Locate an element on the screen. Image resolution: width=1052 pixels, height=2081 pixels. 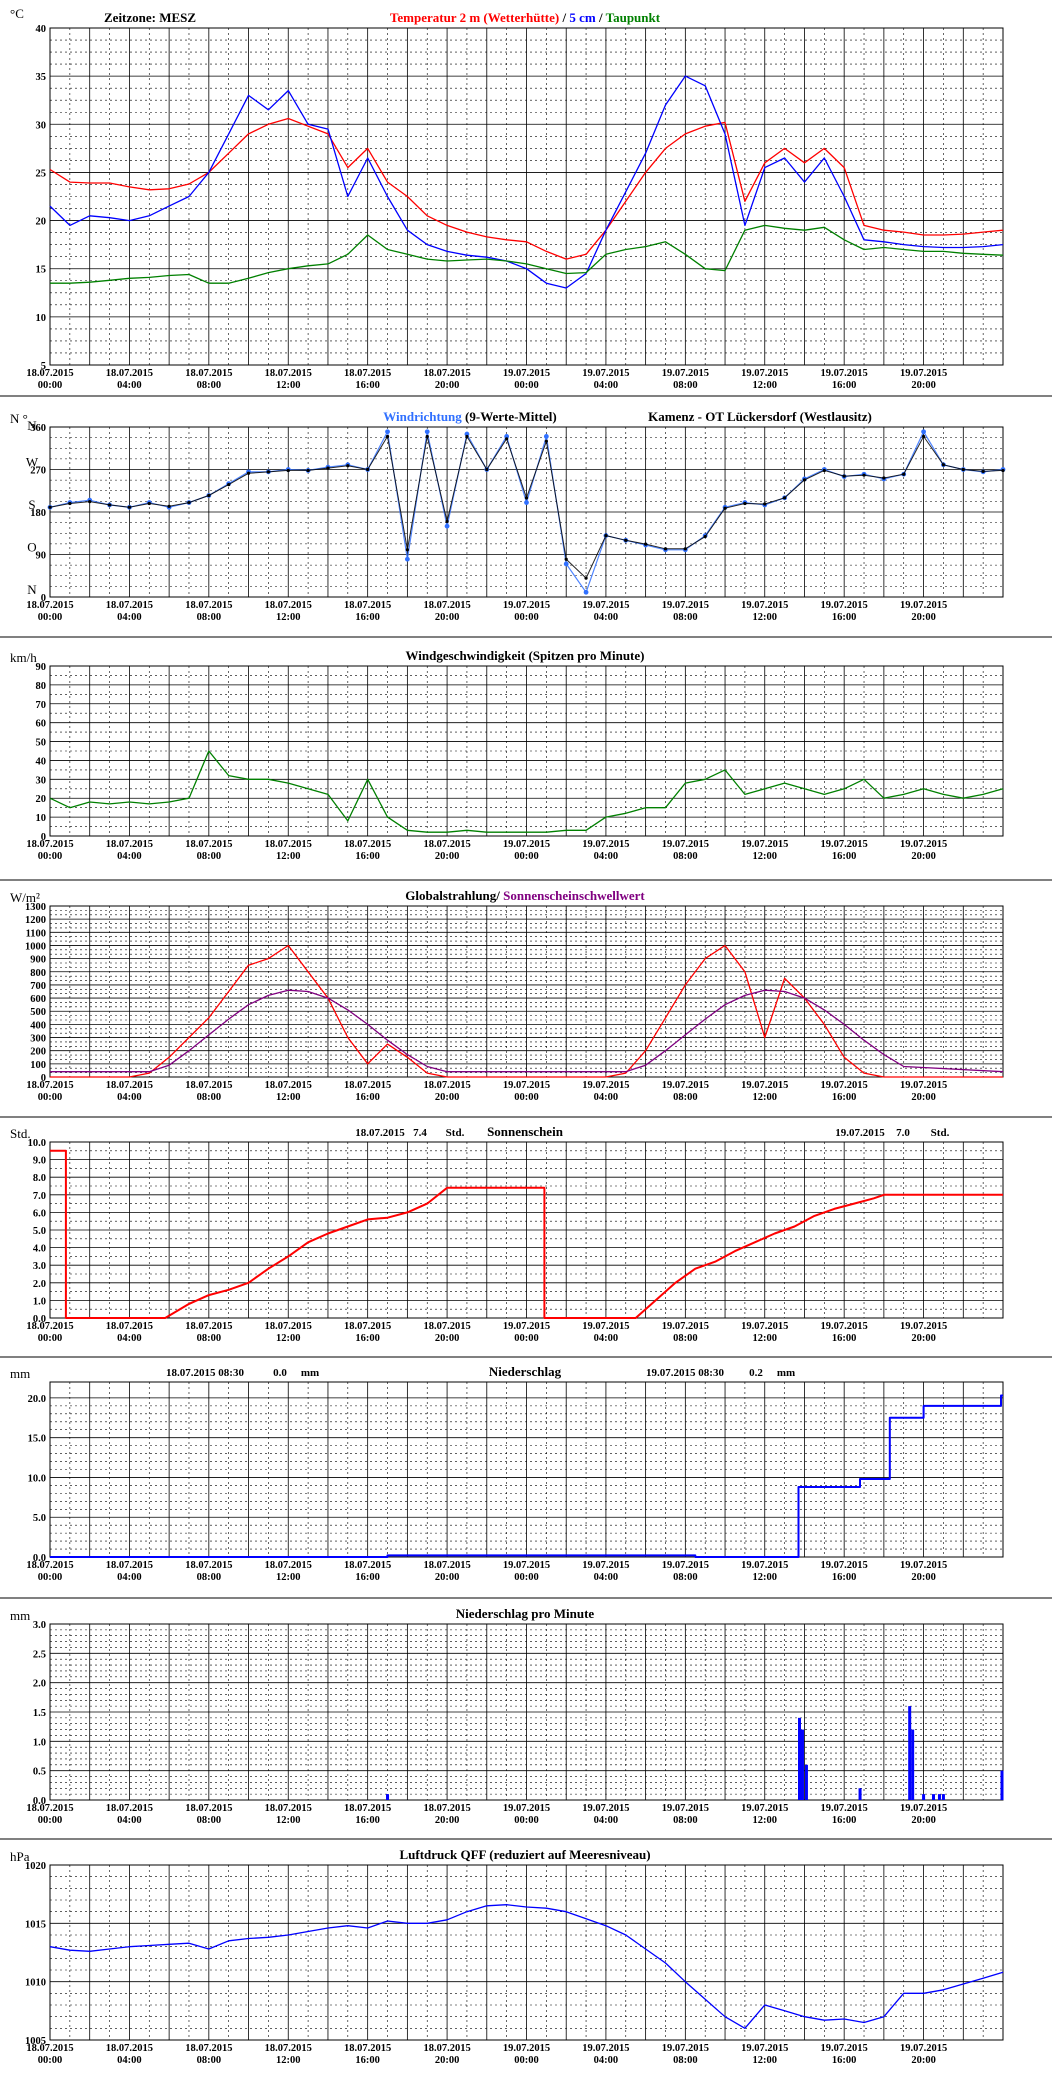
series-9-werte-mittel is located at coordinates (526, 506).